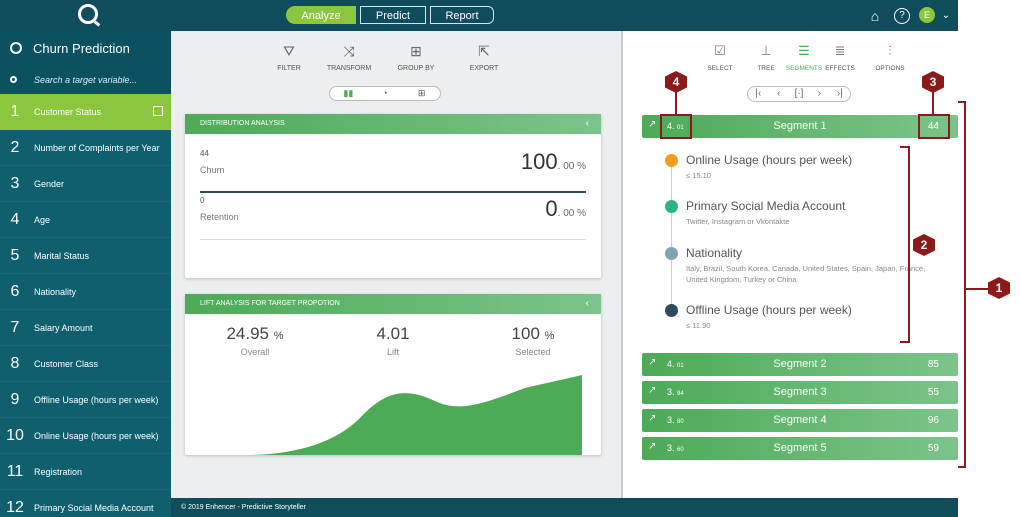 This screenshot has height=517, width=1020. Describe the element at coordinates (392, 352) in the screenshot. I see `lift-label: Lift` at that location.